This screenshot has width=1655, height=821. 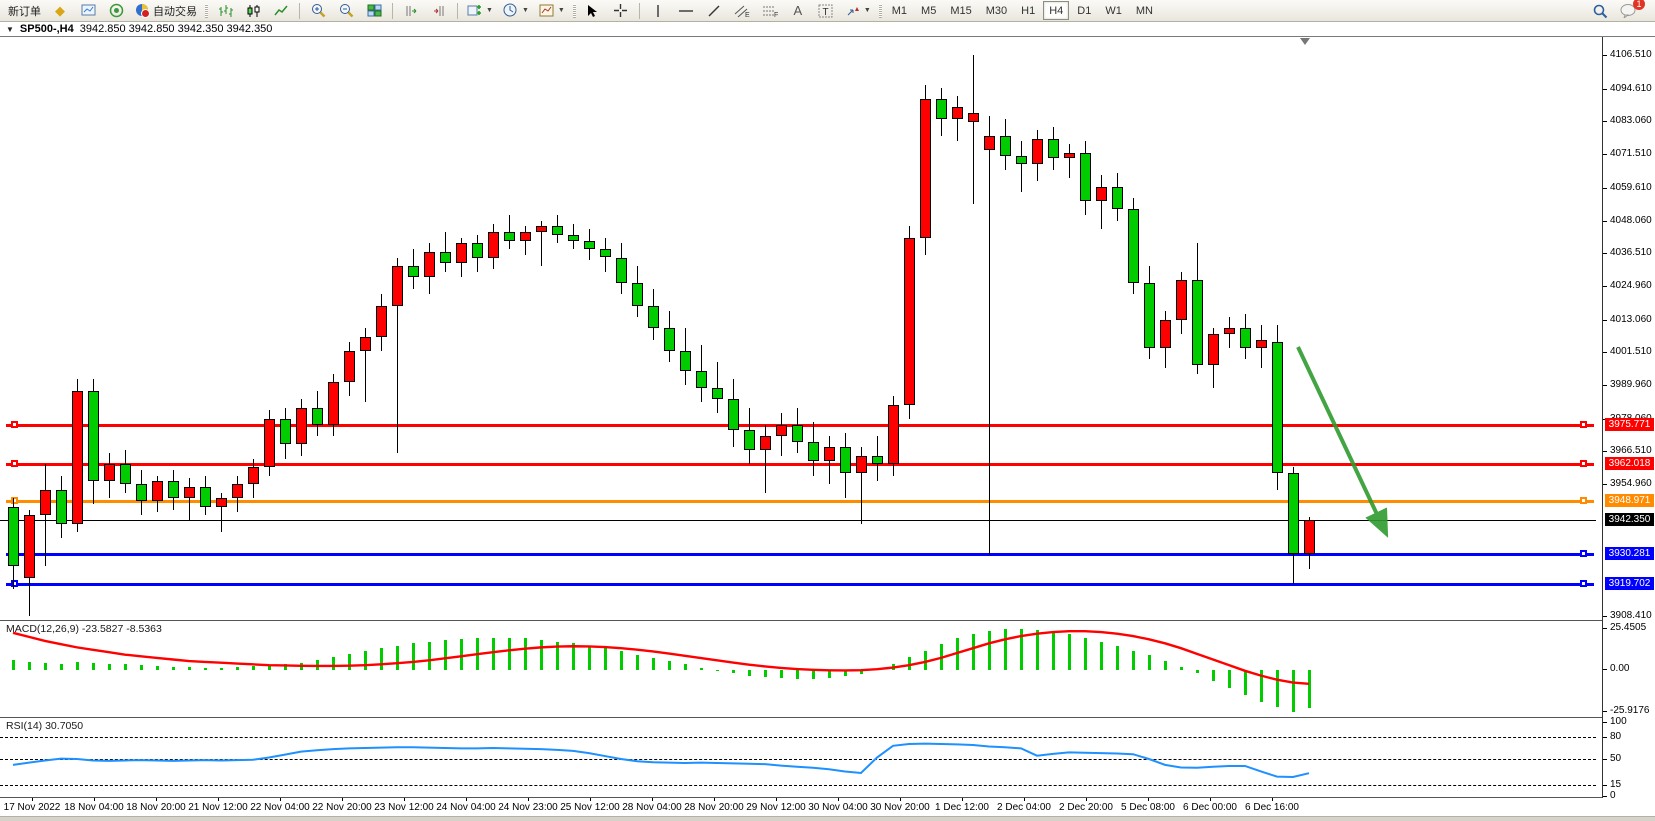 I want to click on new-order-button: 新订单, so click(x=24, y=11).